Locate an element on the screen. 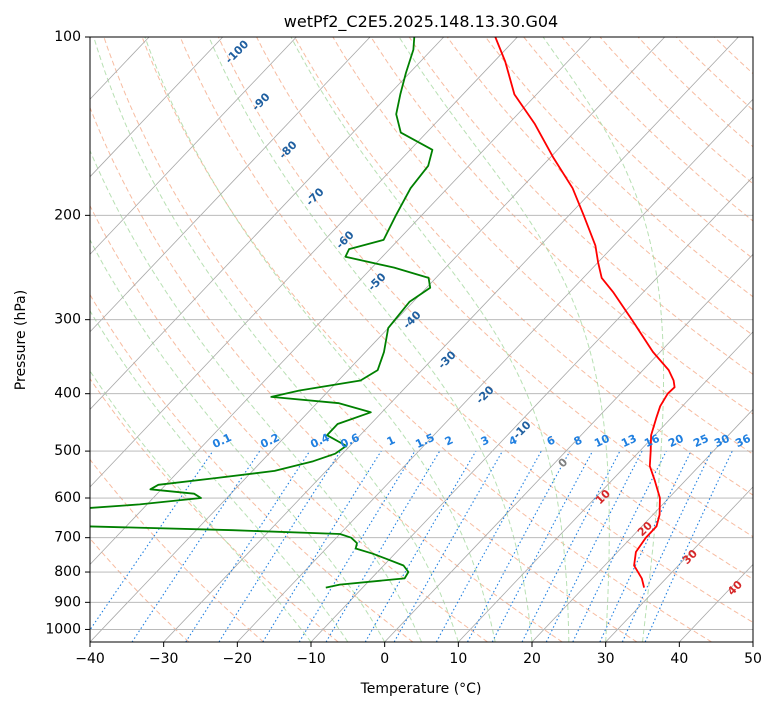  mixing-ratio-label: 13 is located at coordinates (628, 441).